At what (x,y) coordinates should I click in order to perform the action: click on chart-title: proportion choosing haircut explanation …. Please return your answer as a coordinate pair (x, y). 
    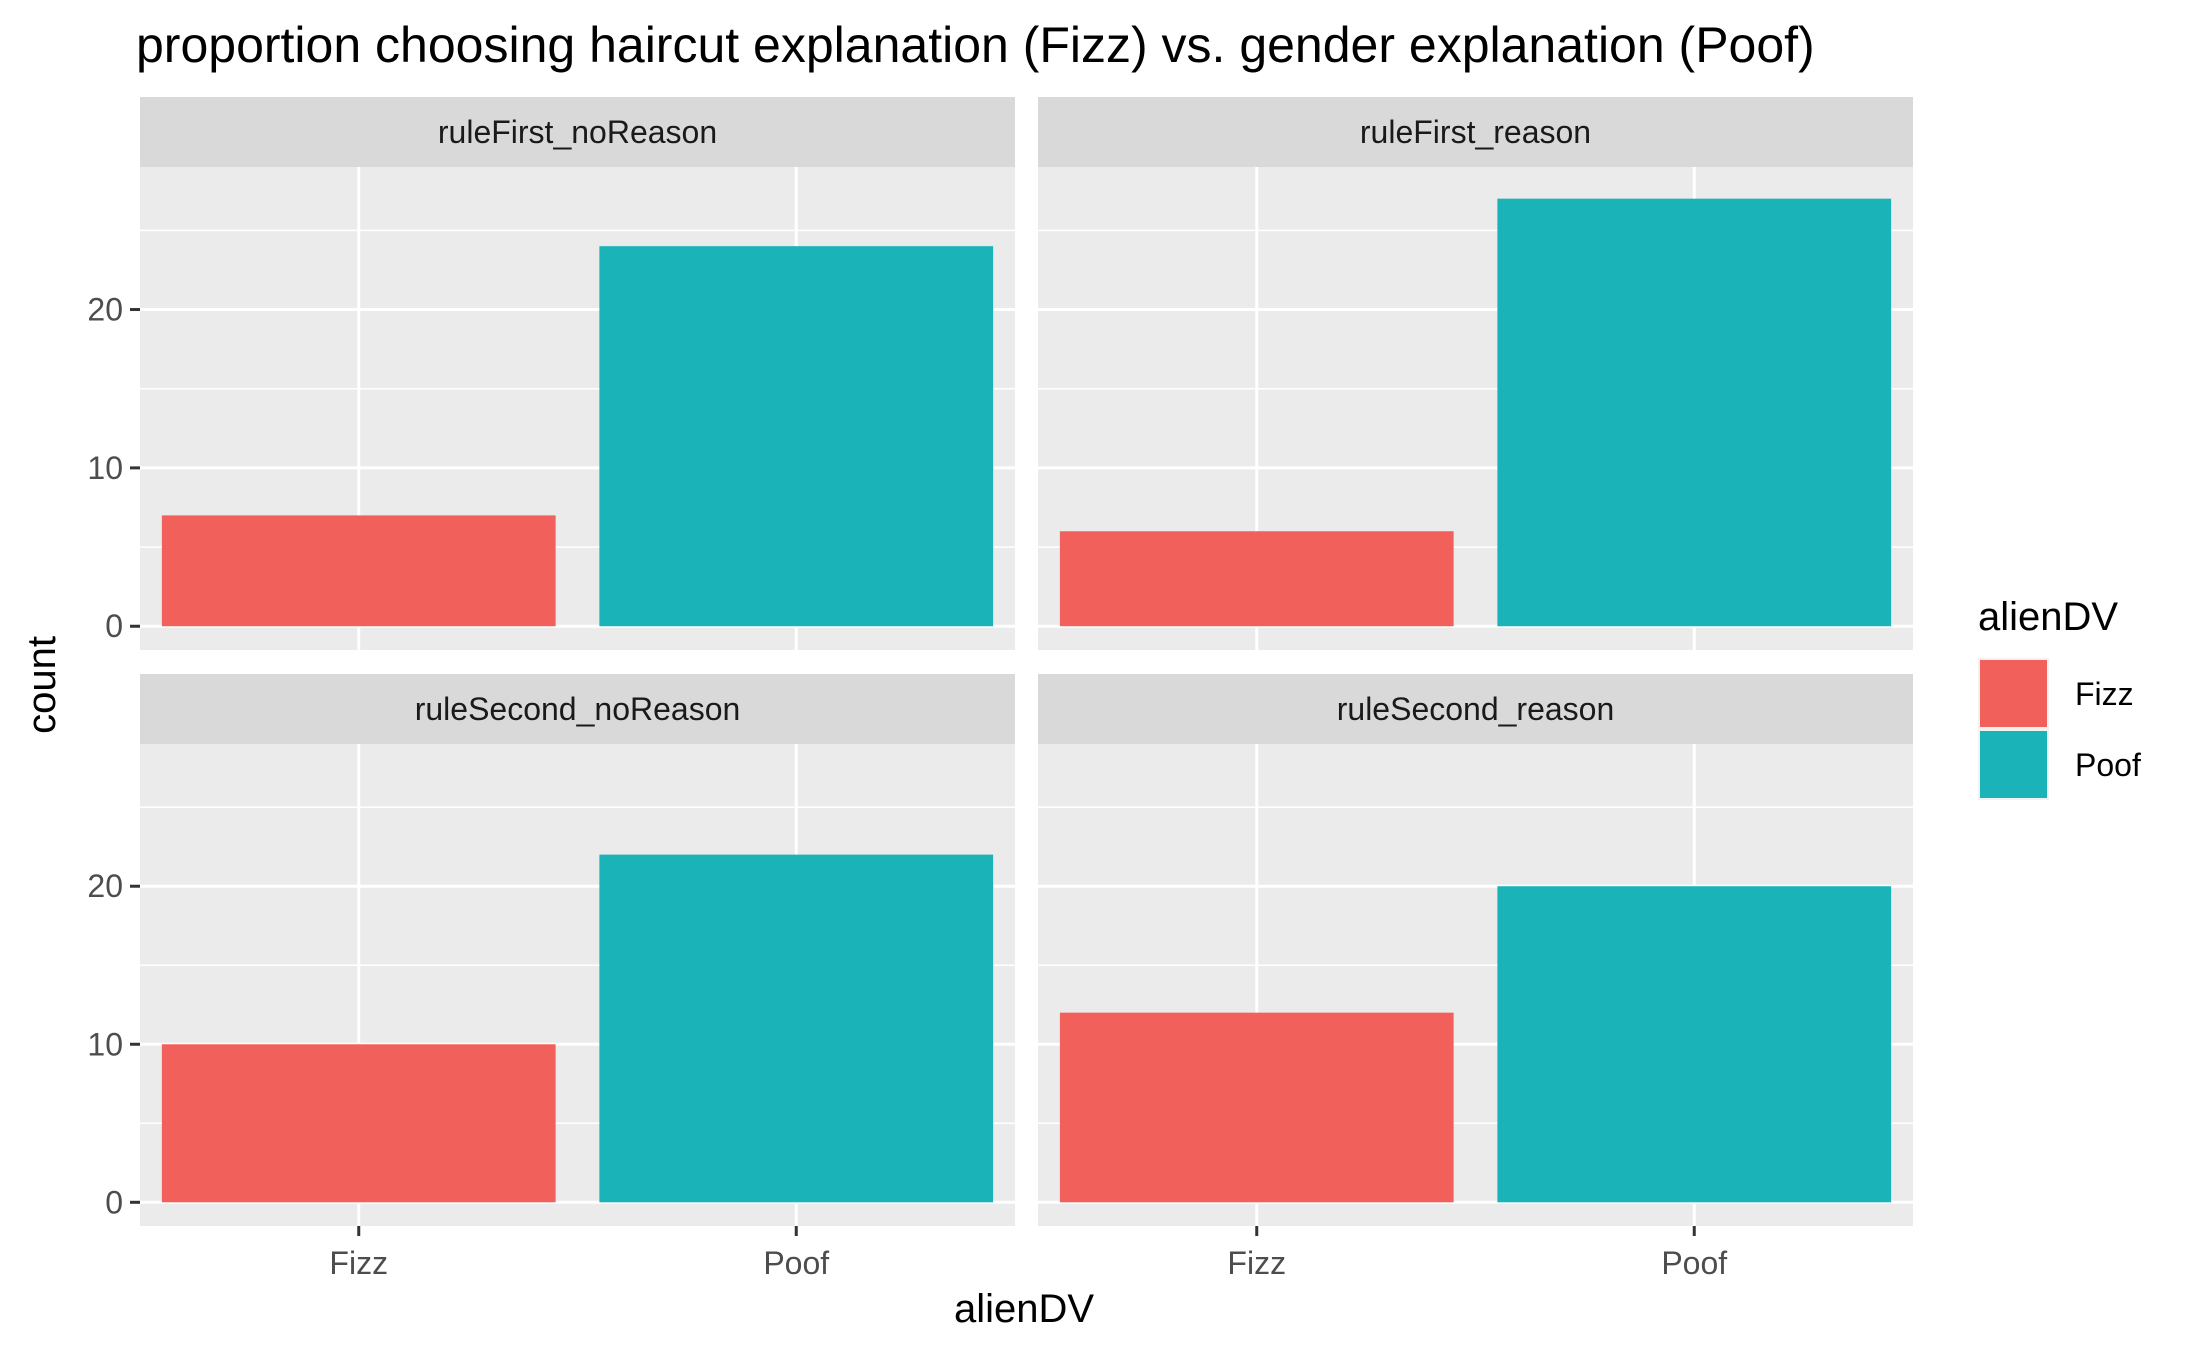
    Looking at the image, I should click on (975, 45).